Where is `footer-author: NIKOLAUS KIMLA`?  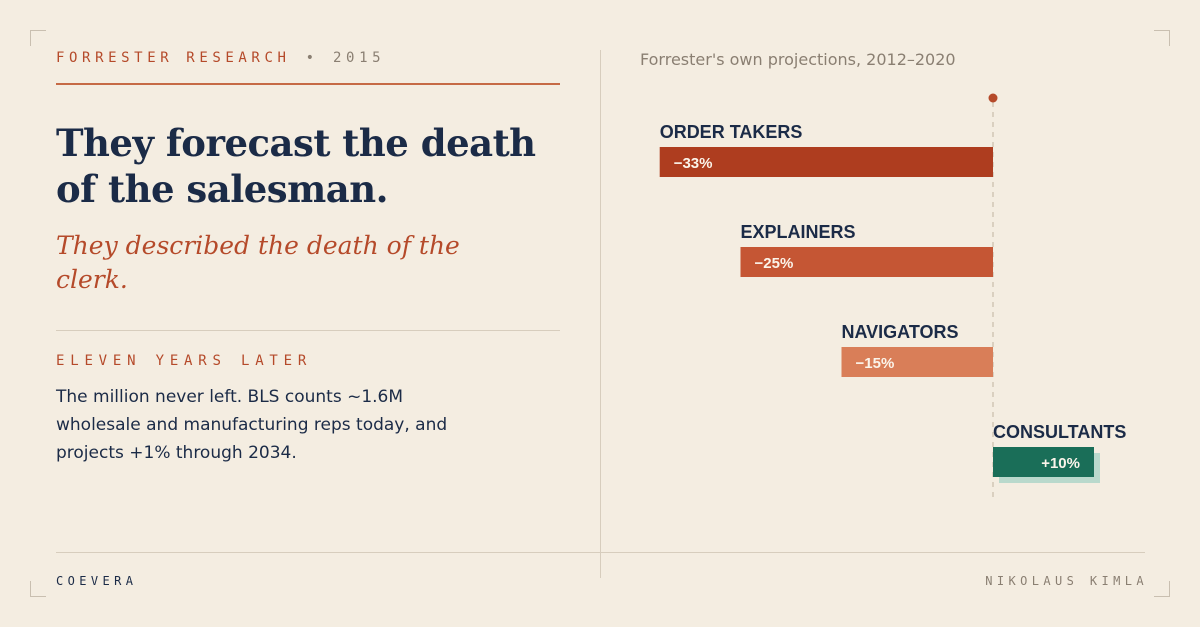 footer-author: NIKOLAUS KIMLA is located at coordinates (1066, 581).